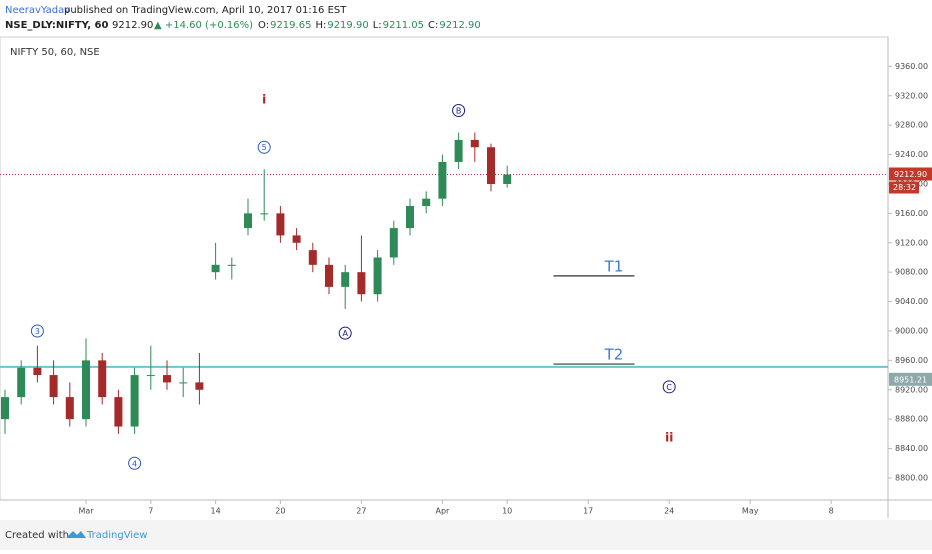  I want to click on y-tick-label: 9360.00, so click(911, 66).